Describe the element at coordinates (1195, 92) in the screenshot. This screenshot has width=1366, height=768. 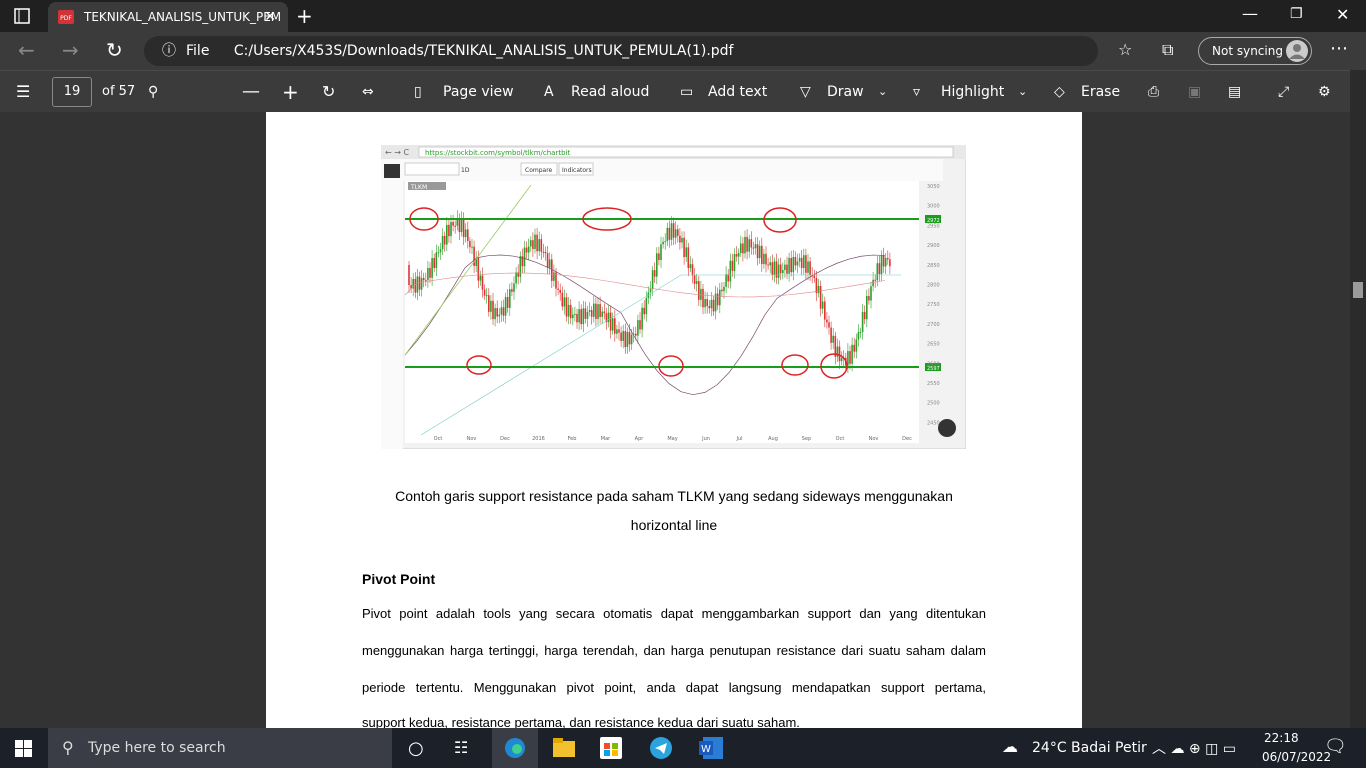
I see `save: ▣` at that location.